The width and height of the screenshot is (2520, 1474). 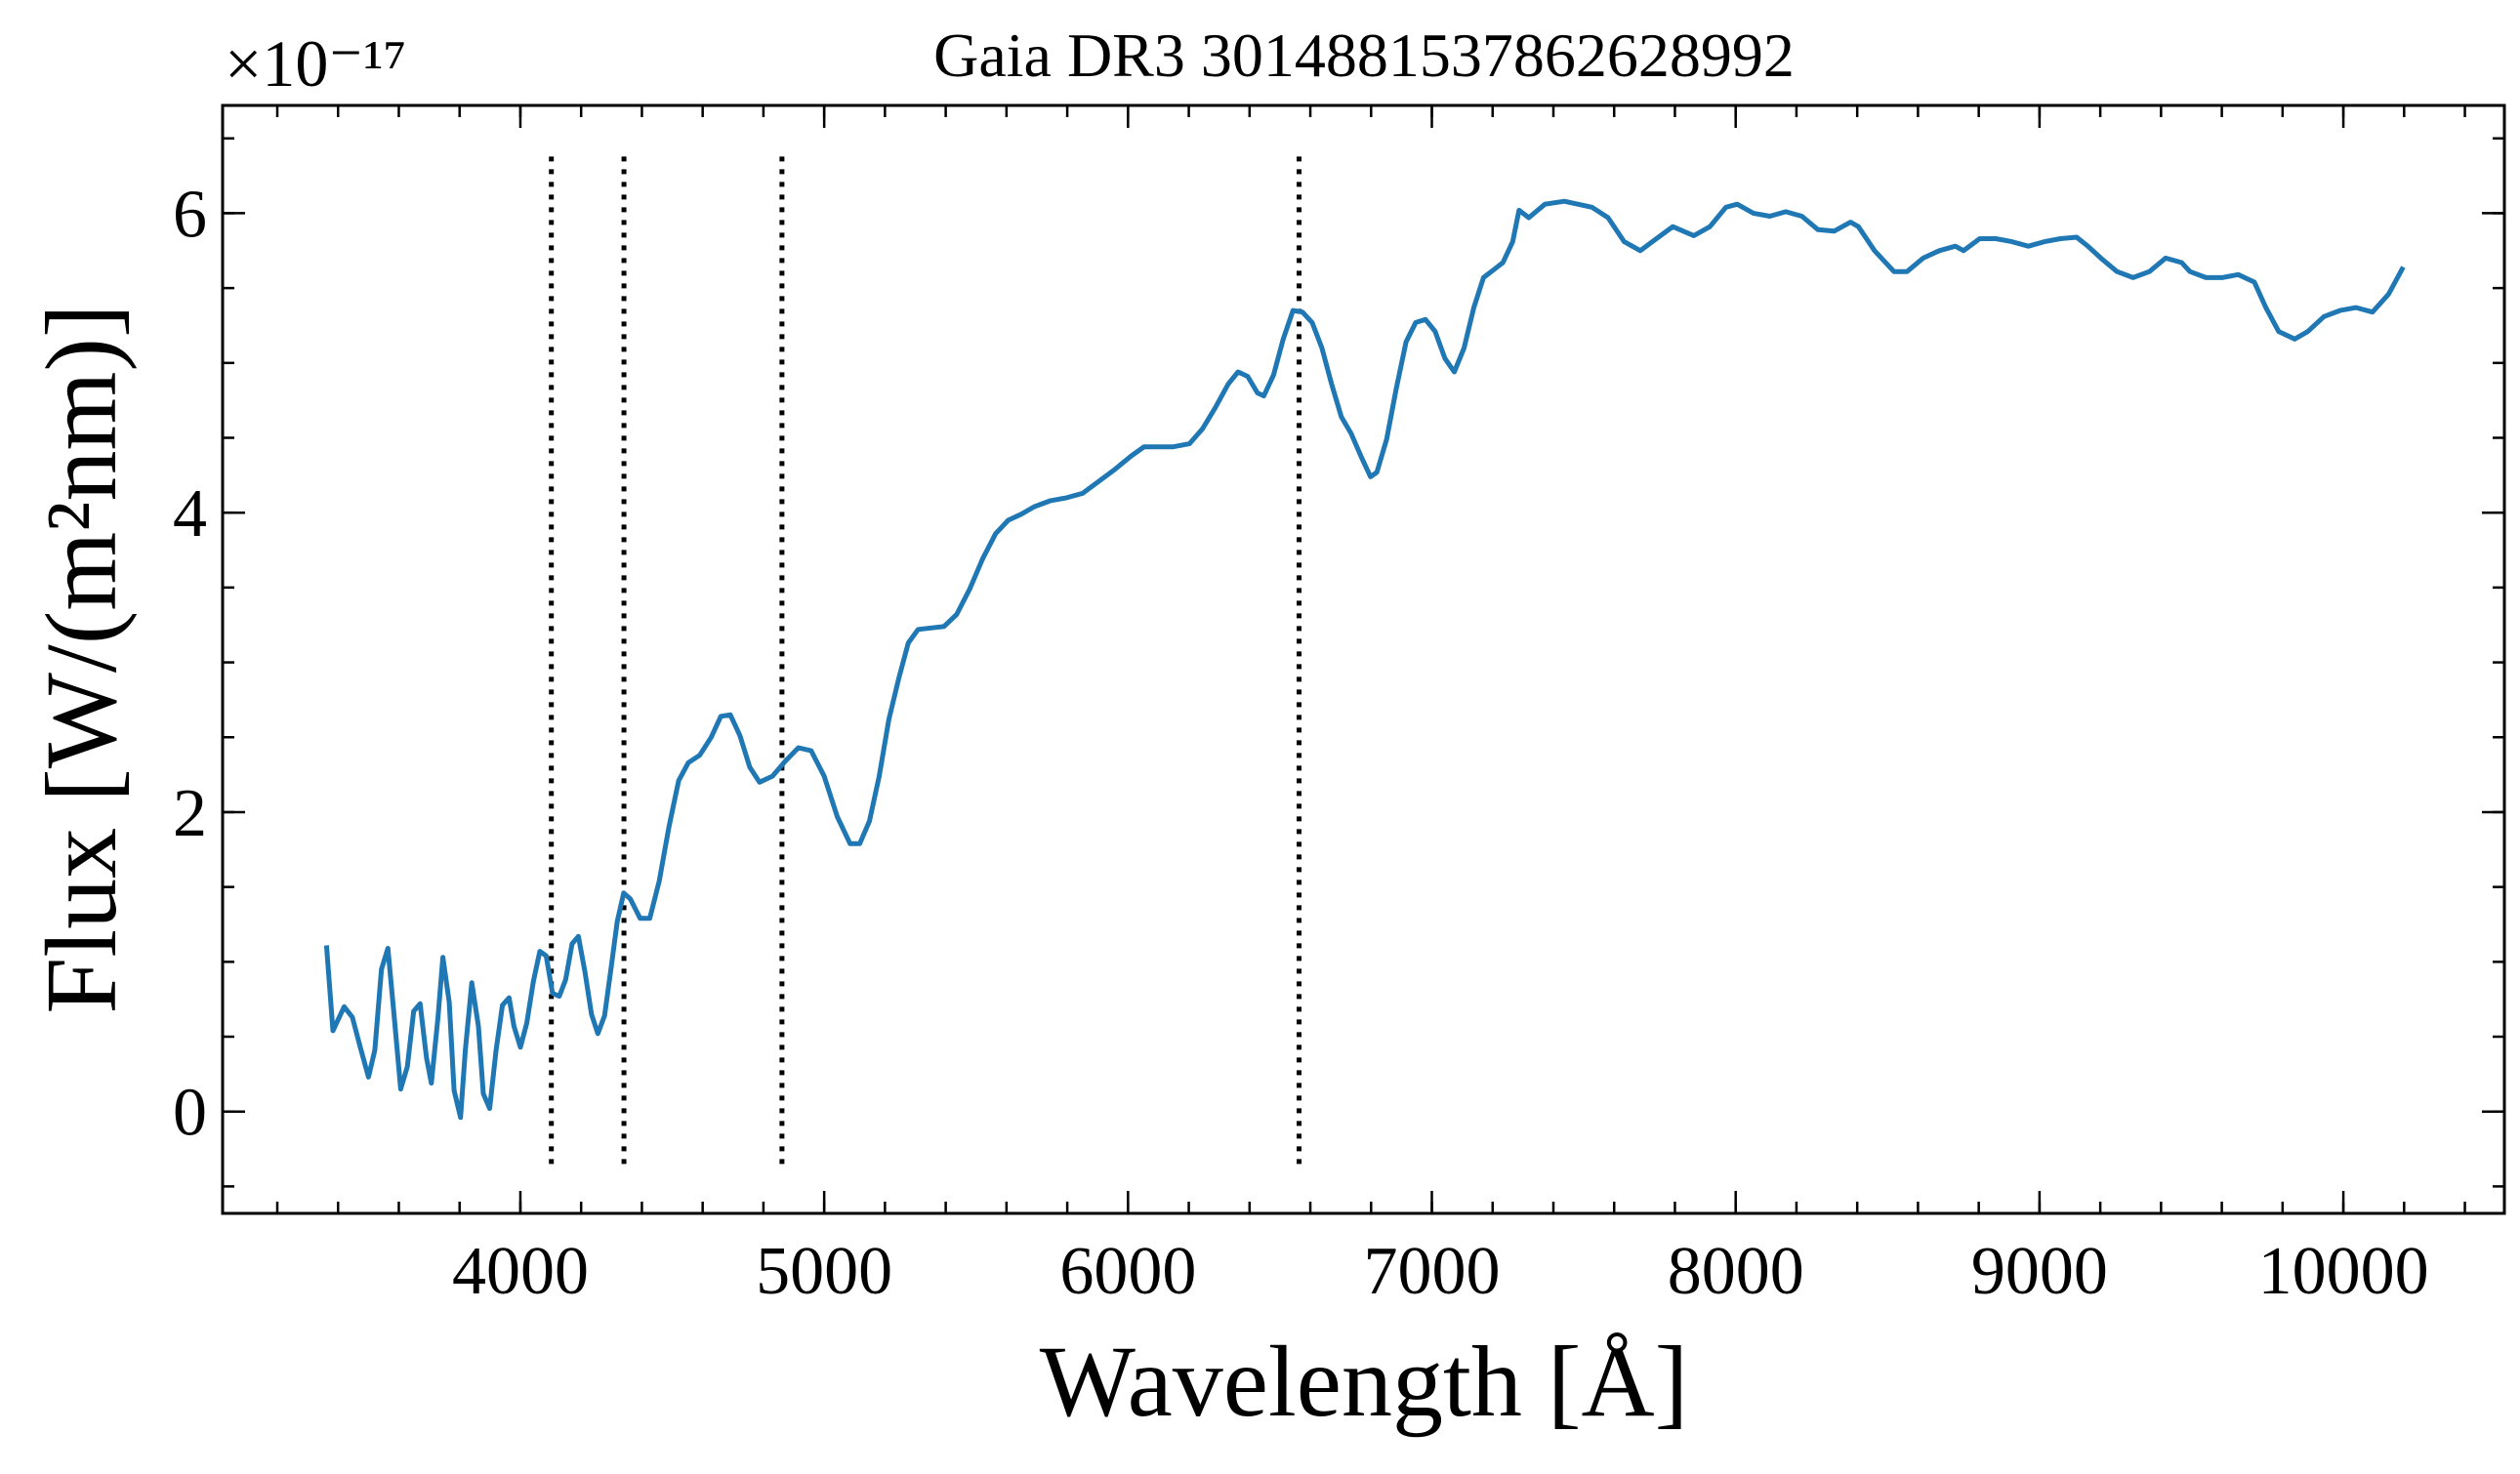 I want to click on x-tick-label: 7000, so click(x=1432, y=1271).